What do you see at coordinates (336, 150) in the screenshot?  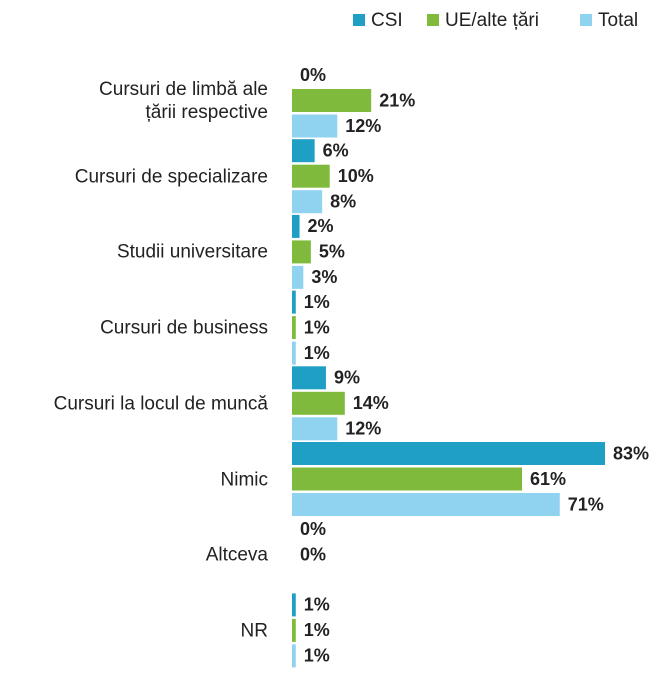 I see `value-label: 6%` at bounding box center [336, 150].